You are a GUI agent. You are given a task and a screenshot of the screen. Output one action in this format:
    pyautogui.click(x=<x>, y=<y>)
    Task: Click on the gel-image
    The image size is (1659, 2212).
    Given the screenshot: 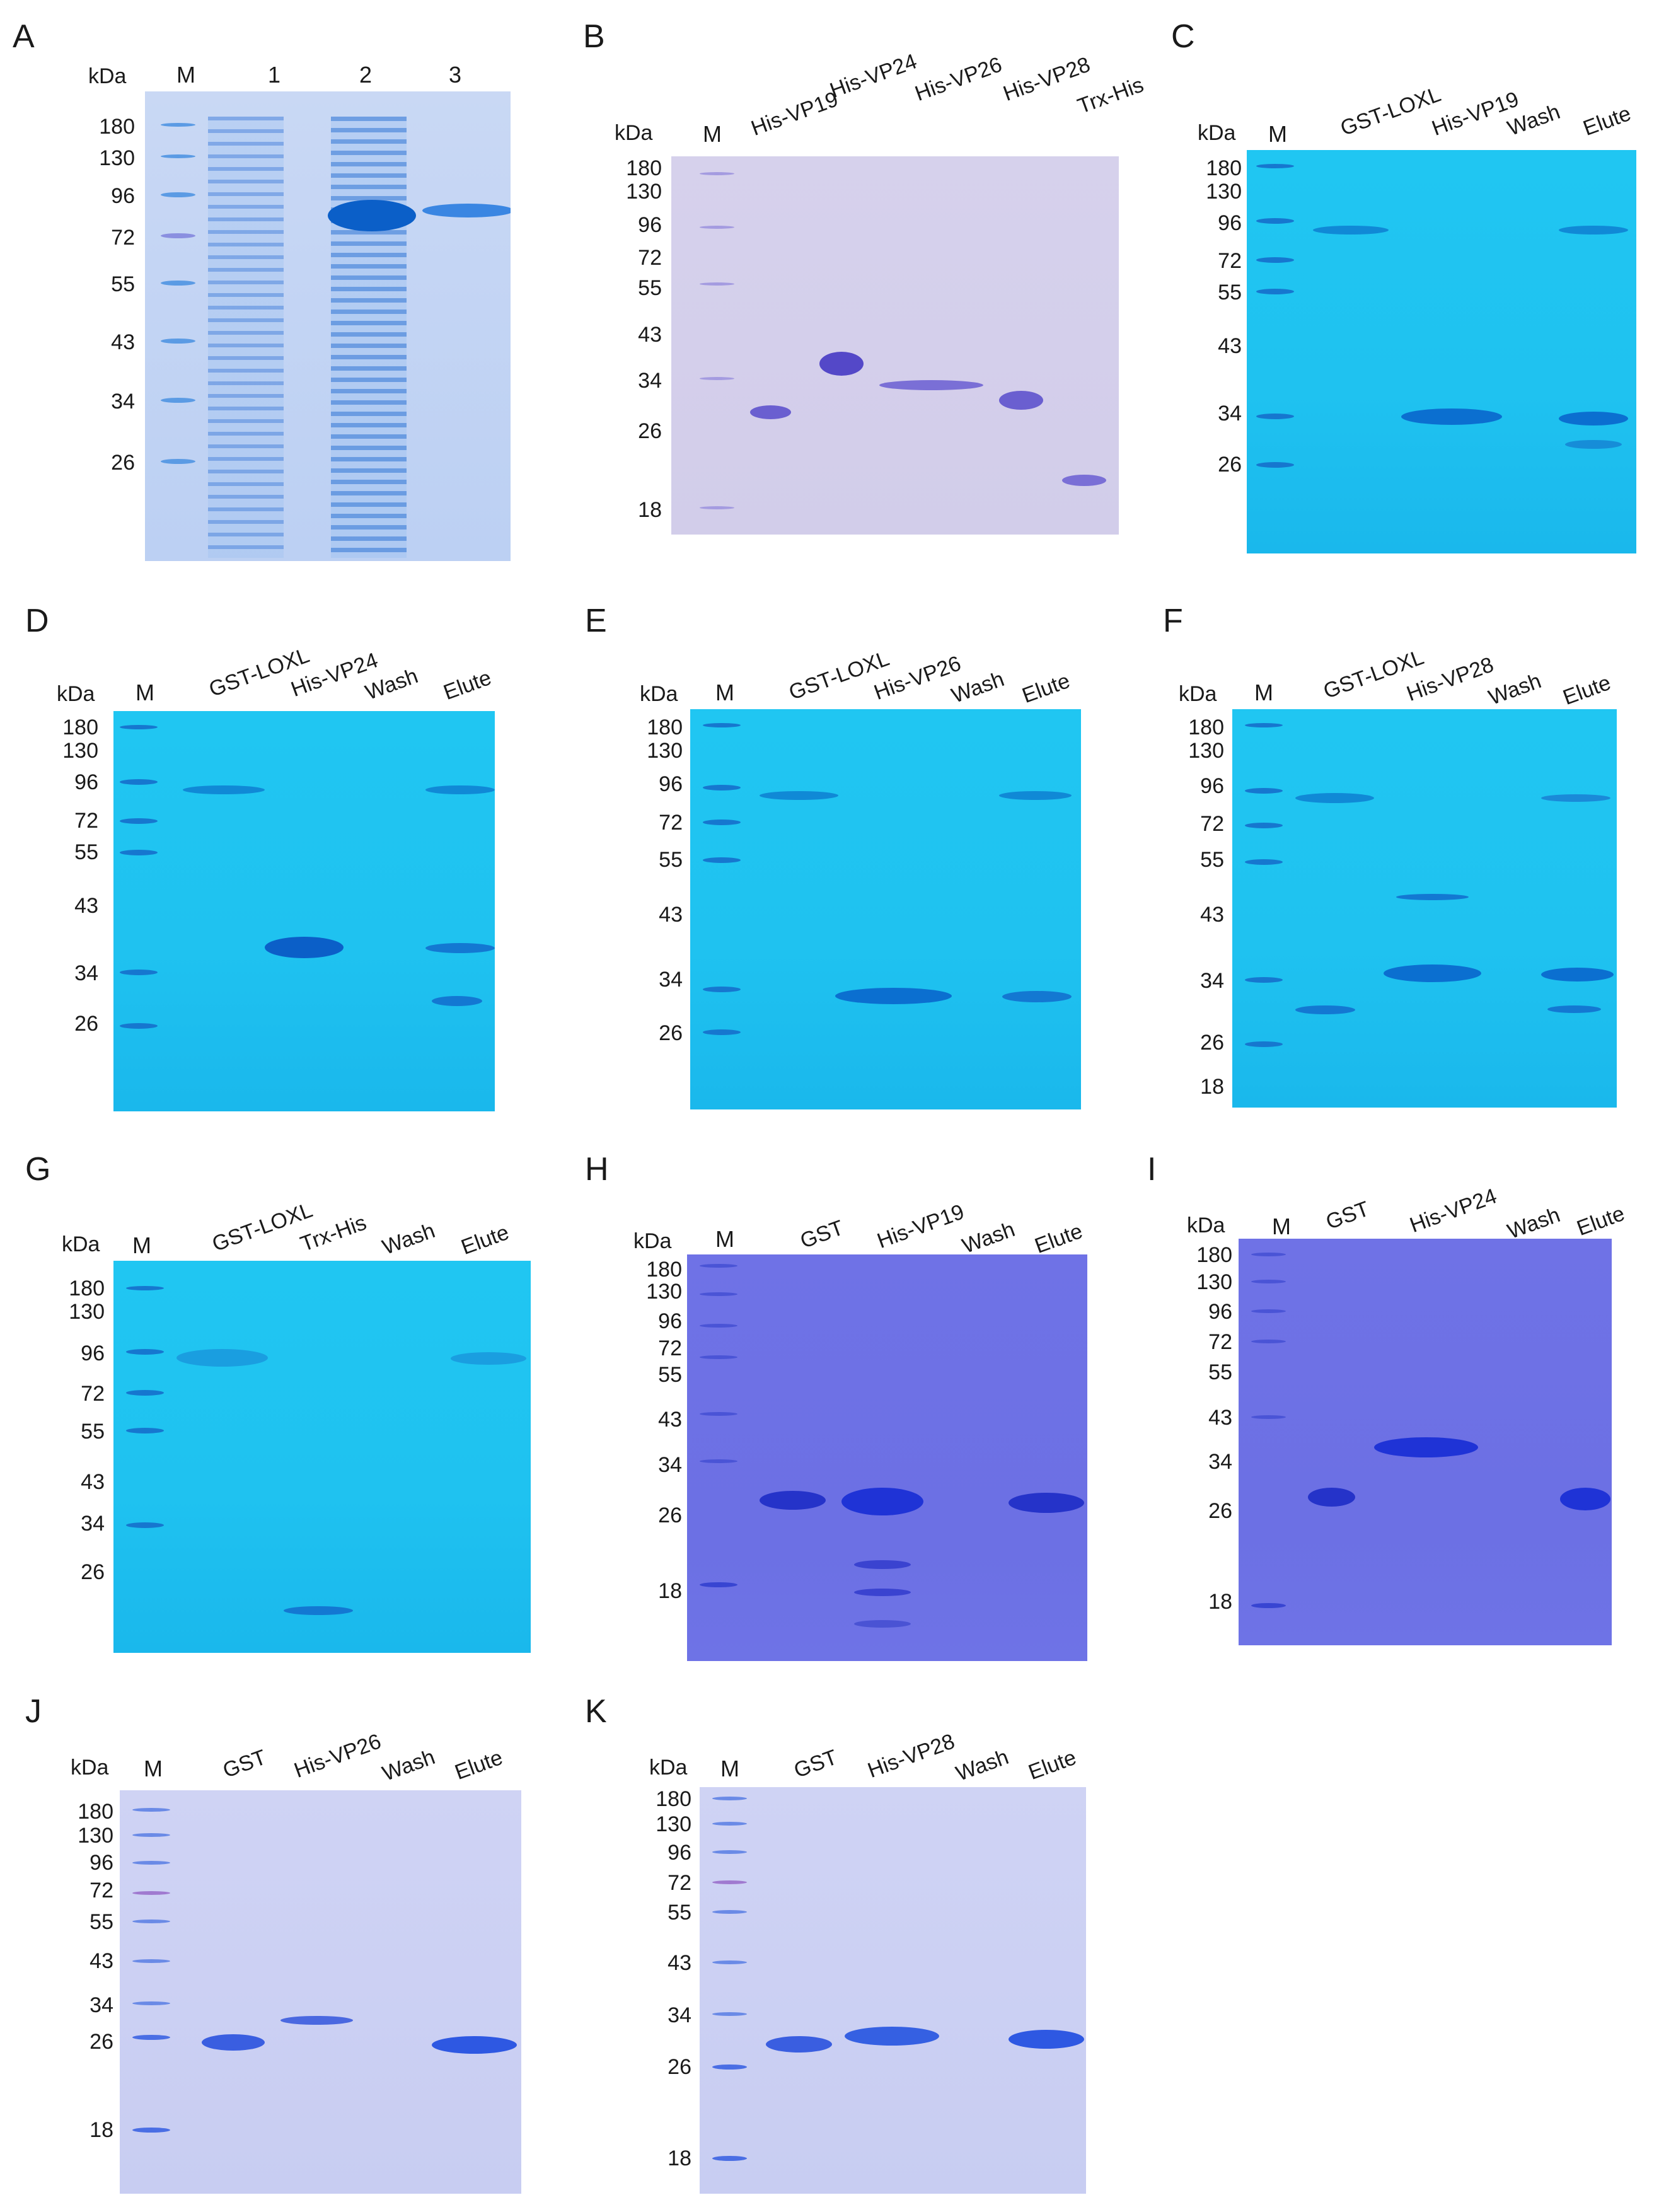 What is the action you would take?
    pyautogui.click(x=885, y=909)
    